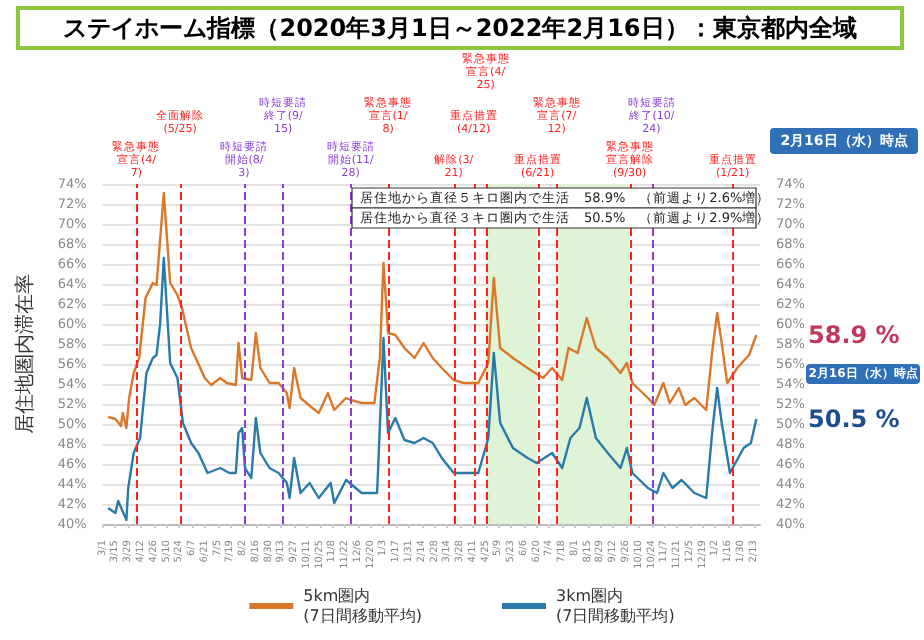 The image size is (924, 640). What do you see at coordinates (363, 606) in the screenshot?
I see `legend-label: 5km圏内 (7日間移動平均)` at bounding box center [363, 606].